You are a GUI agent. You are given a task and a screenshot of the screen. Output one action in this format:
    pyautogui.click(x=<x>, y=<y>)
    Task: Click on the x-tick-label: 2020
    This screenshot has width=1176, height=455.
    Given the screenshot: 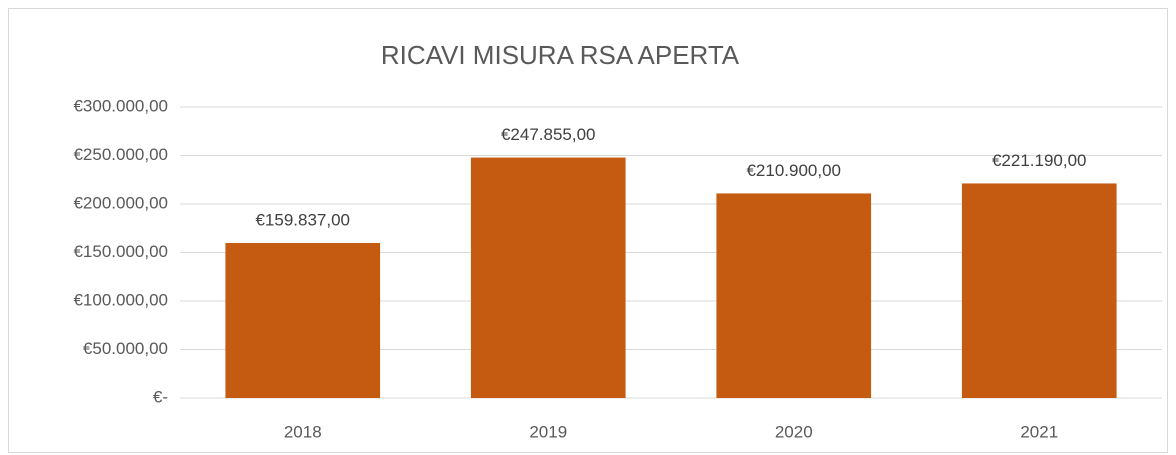 What is the action you would take?
    pyautogui.click(x=794, y=431)
    